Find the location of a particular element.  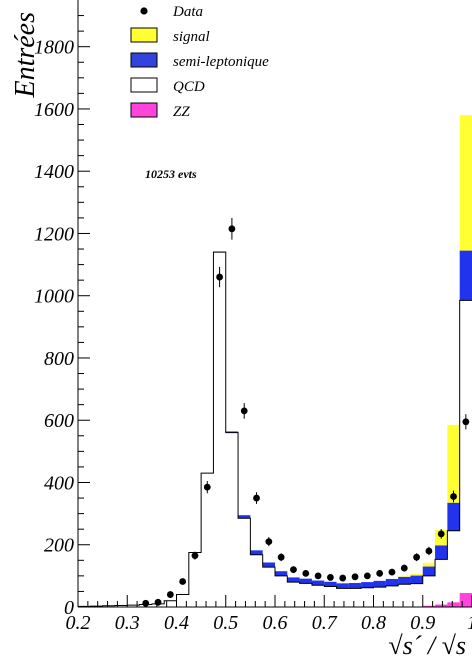

legend-label: semi-leptonique is located at coordinates (221, 62).